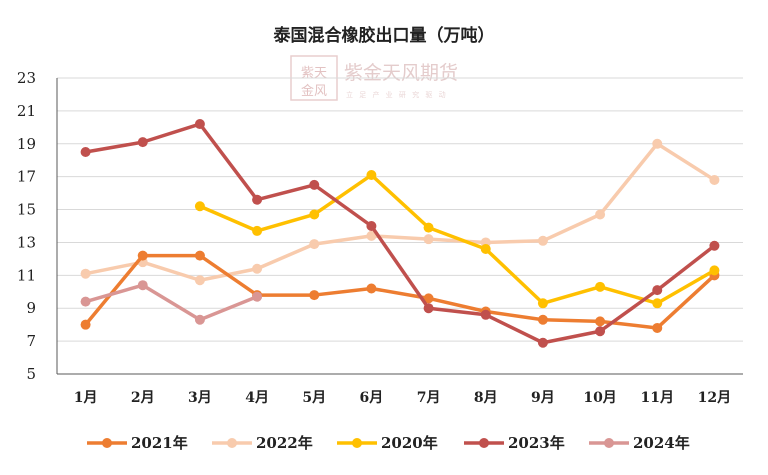 The width and height of the screenshot is (768, 475). Describe the element at coordinates (26, 210) in the screenshot. I see `y-tick-label: 15` at that location.